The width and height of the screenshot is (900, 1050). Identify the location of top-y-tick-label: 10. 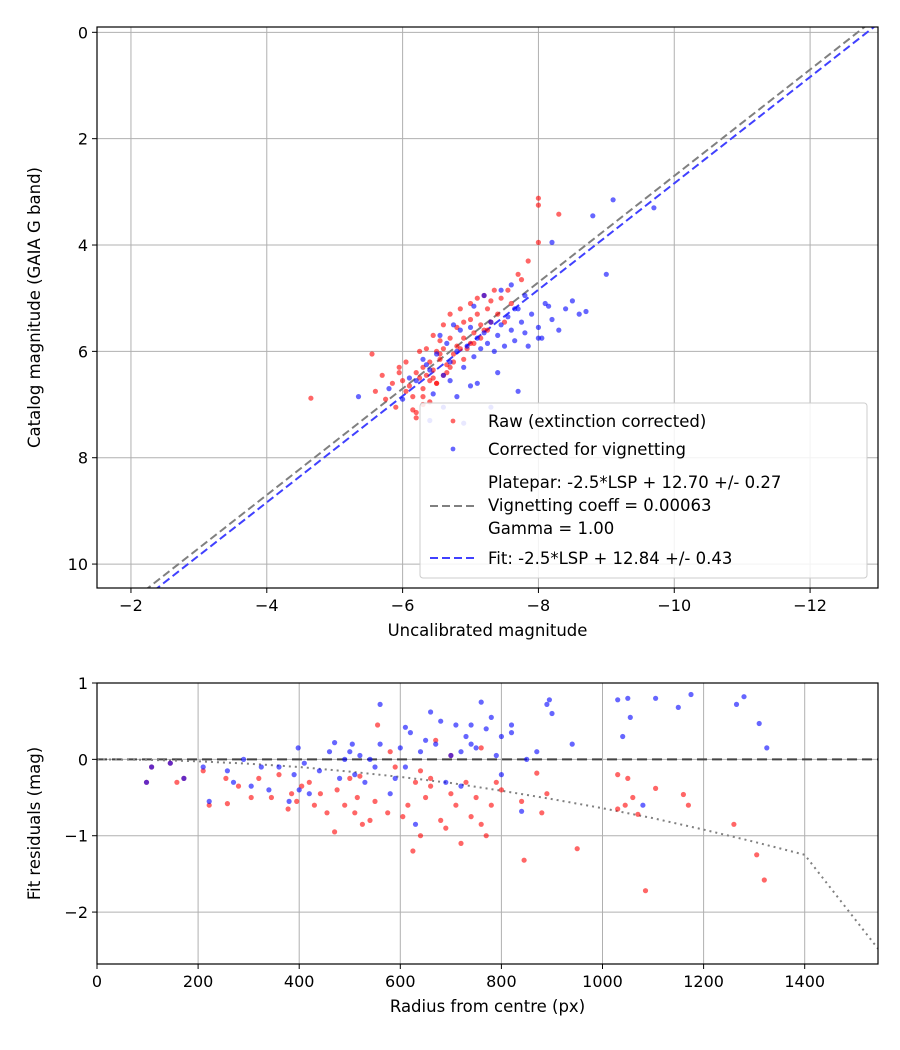
(78, 564).